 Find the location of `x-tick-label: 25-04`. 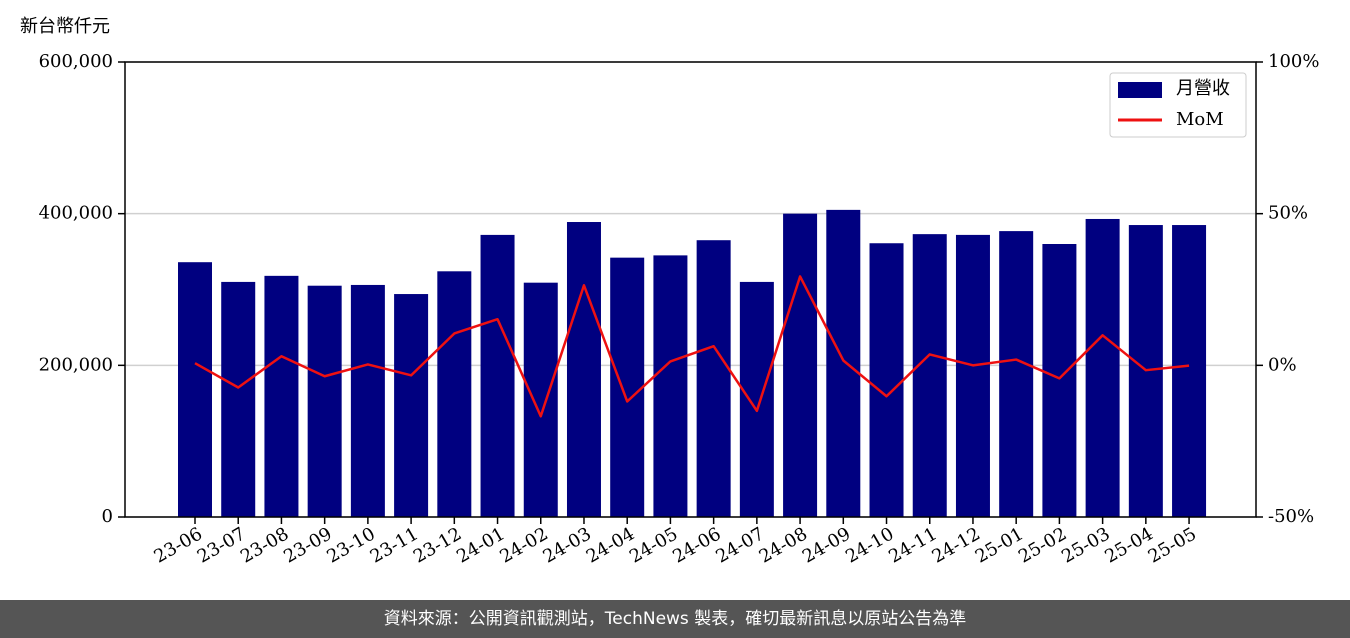

x-tick-label: 25-04 is located at coordinates (1128, 545).